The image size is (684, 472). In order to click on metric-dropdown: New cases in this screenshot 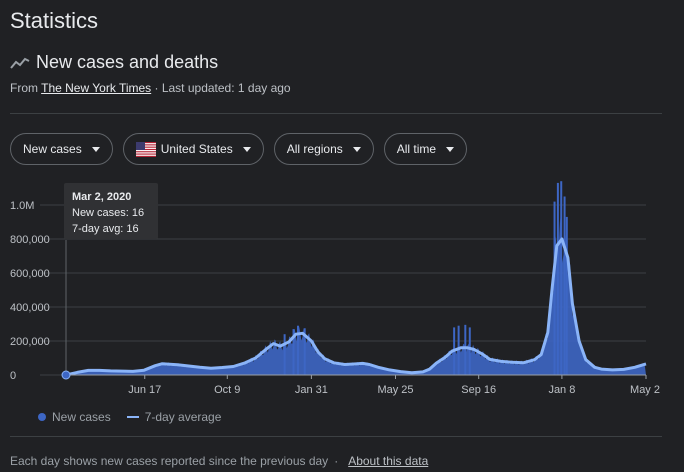, I will do `click(61, 149)`.